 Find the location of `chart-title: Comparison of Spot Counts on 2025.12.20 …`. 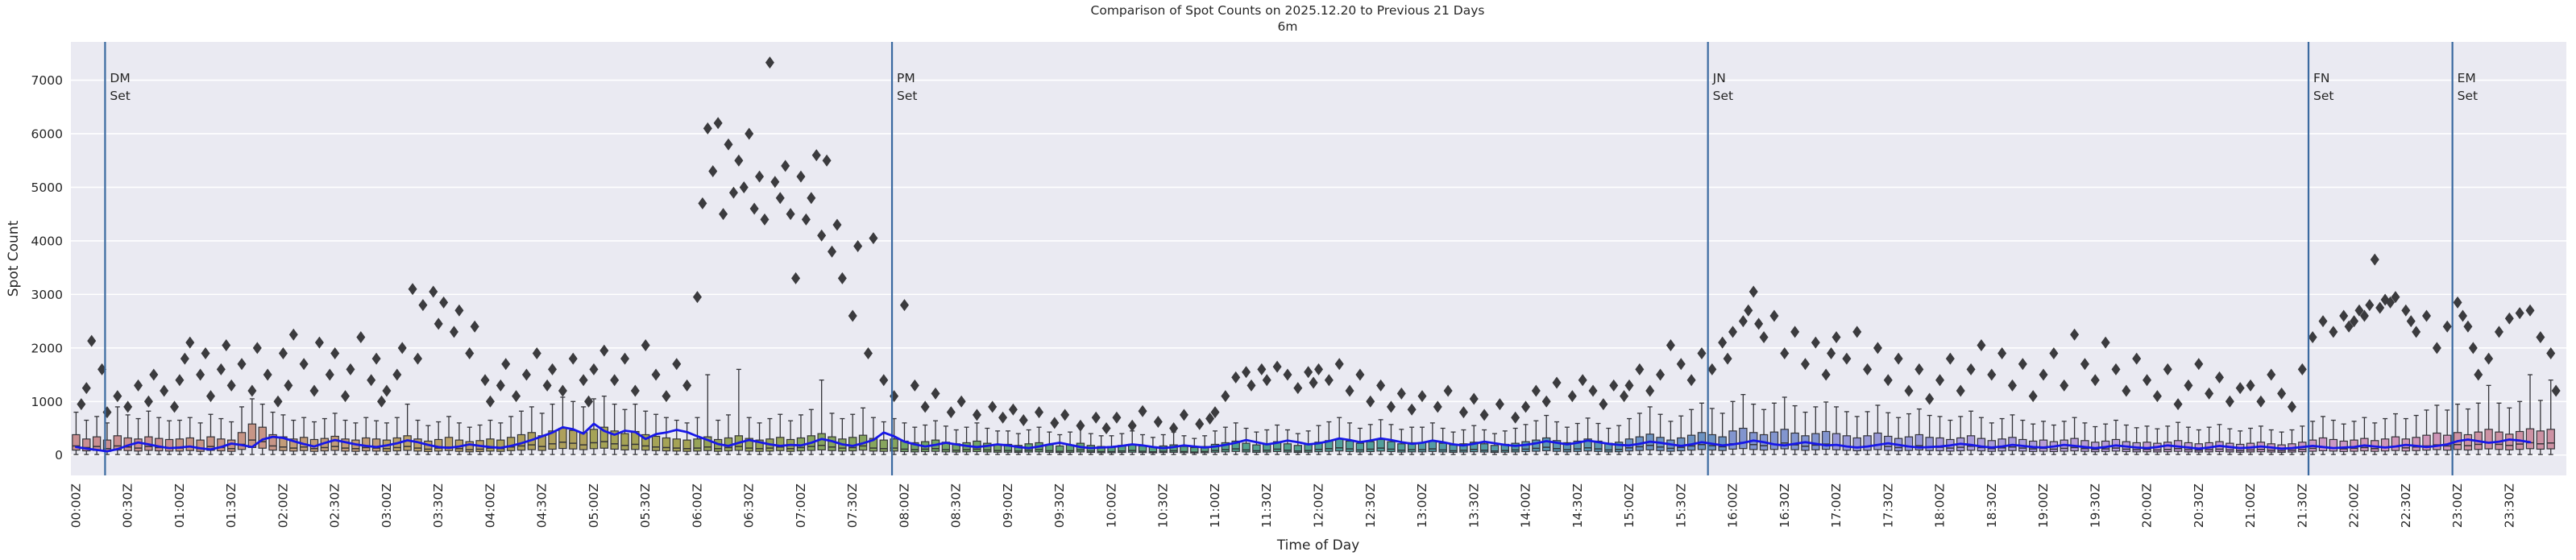

chart-title: Comparison of Spot Counts on 2025.12.20 … is located at coordinates (1288, 10).